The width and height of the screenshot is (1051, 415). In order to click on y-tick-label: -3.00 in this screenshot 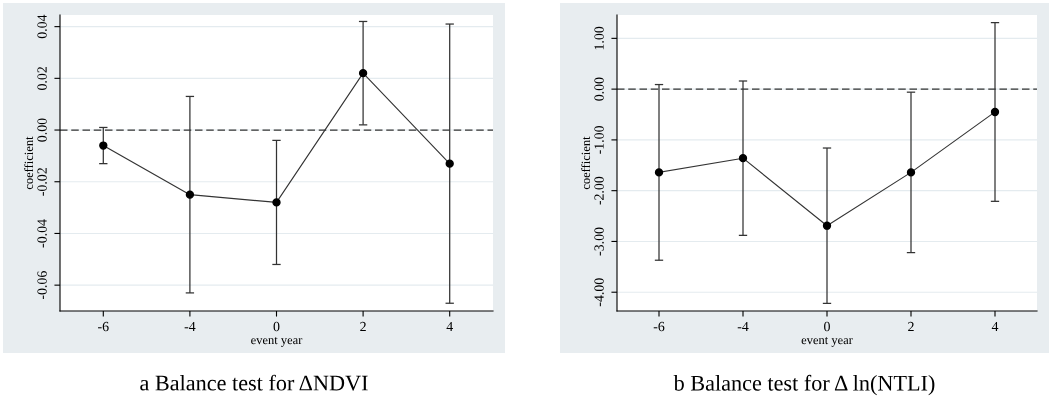, I will do `click(599, 241)`.